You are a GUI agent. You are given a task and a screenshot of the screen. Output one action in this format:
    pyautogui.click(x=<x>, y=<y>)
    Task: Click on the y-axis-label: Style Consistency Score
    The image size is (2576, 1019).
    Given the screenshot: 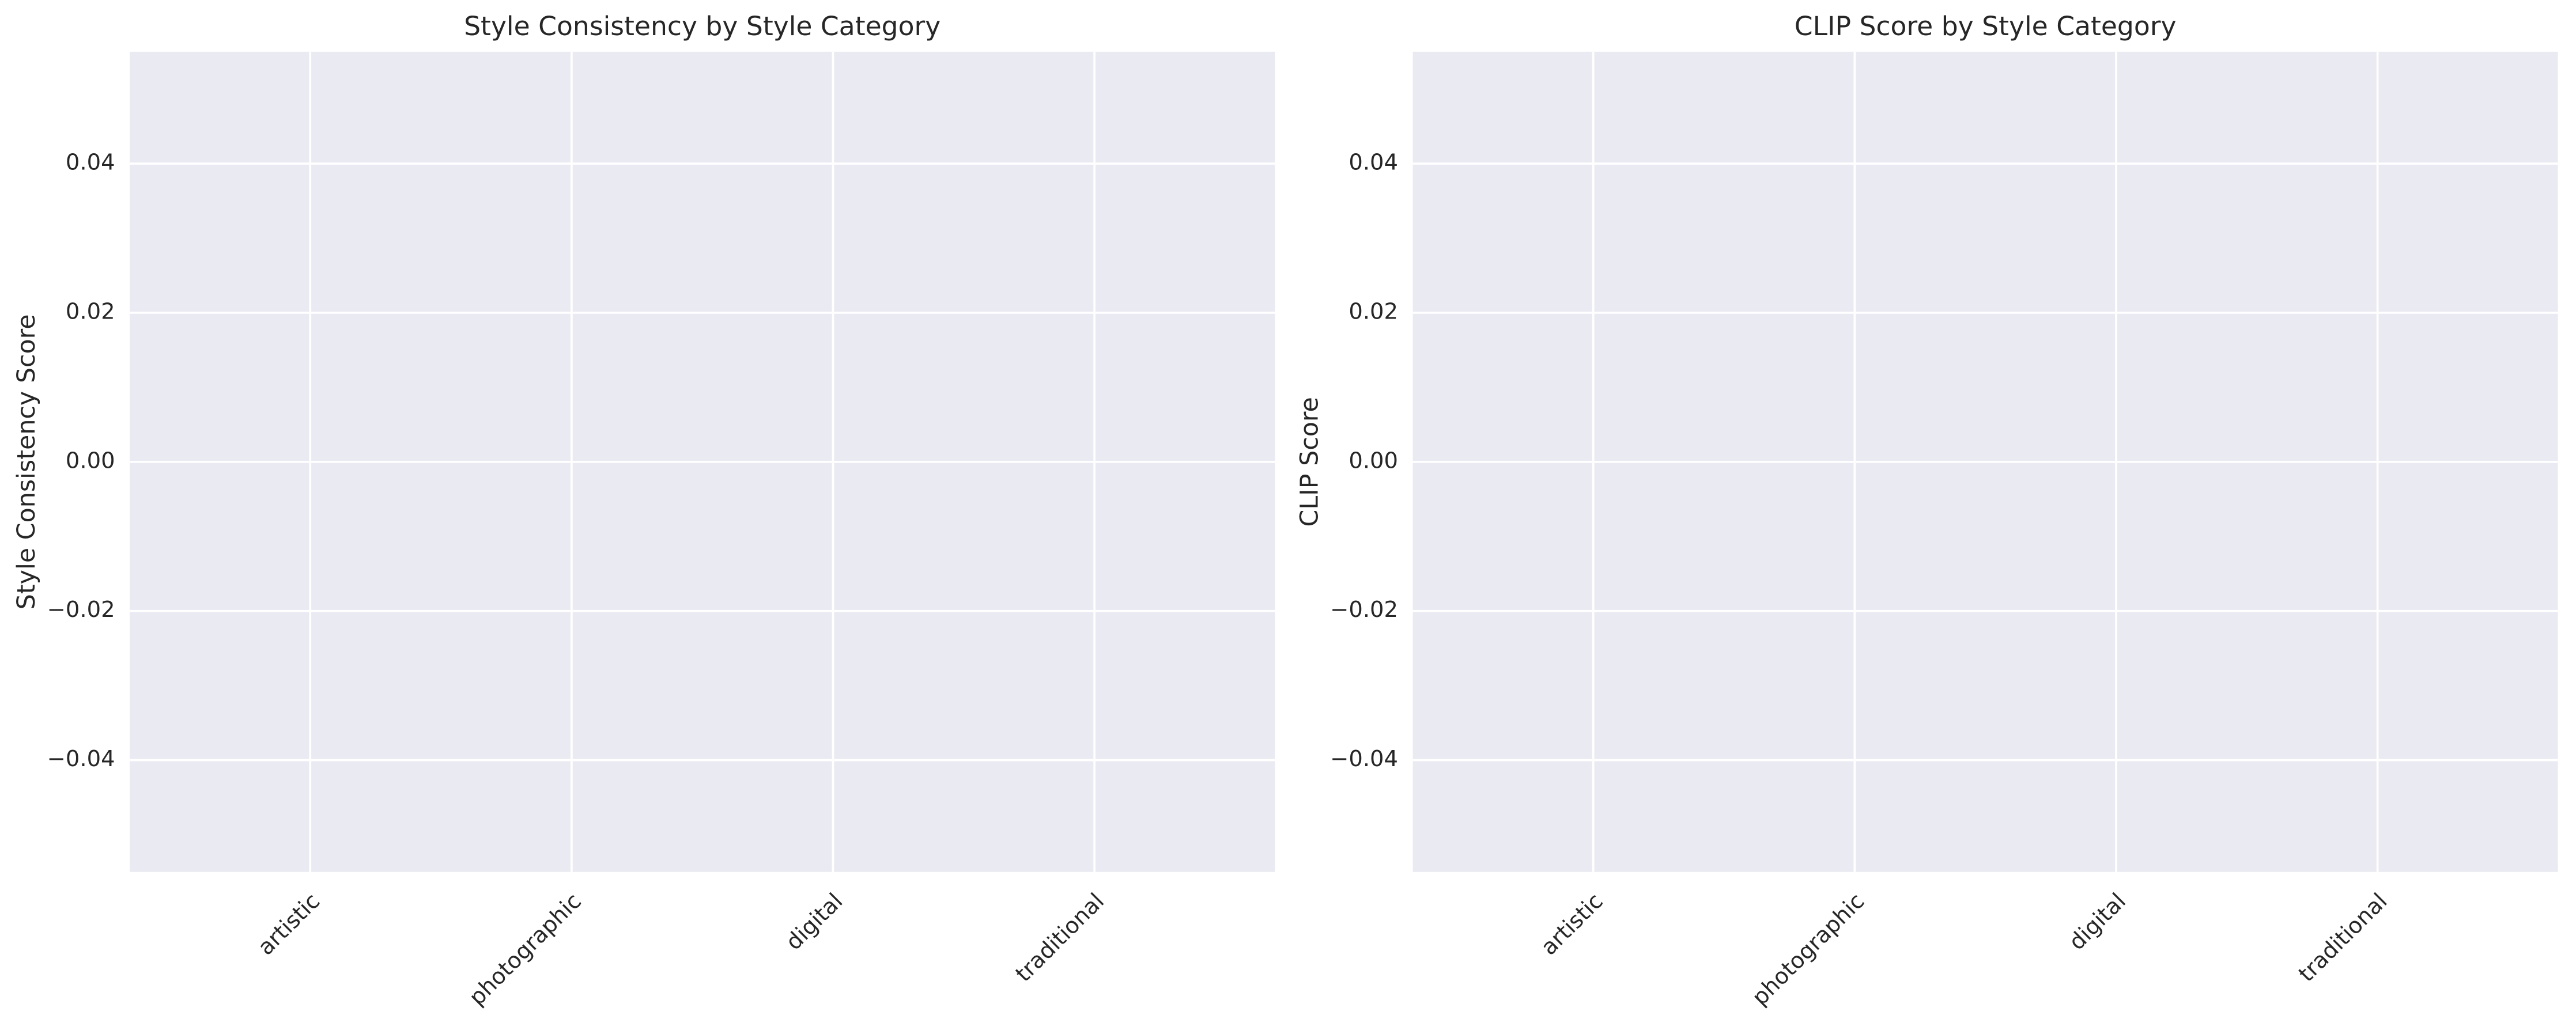 What is the action you would take?
    pyautogui.click(x=26, y=461)
    